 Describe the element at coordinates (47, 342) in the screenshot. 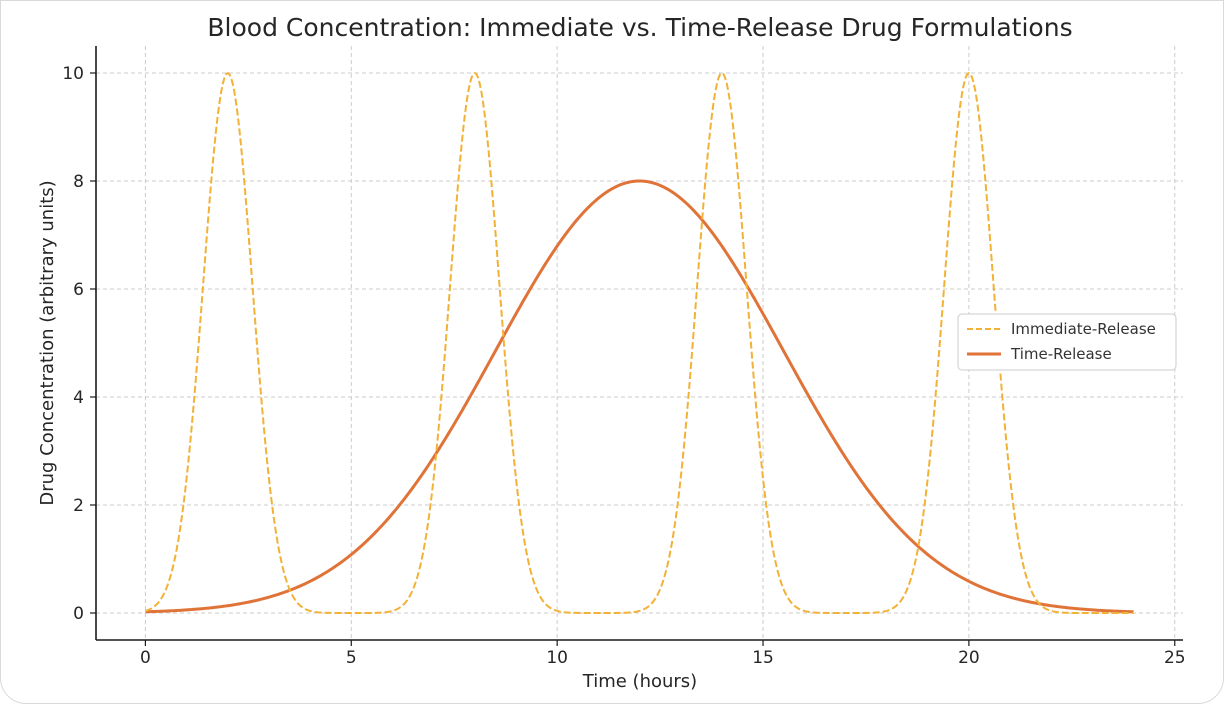

I see `y-axis-label: Drug Concentration (arbitrary units)` at that location.